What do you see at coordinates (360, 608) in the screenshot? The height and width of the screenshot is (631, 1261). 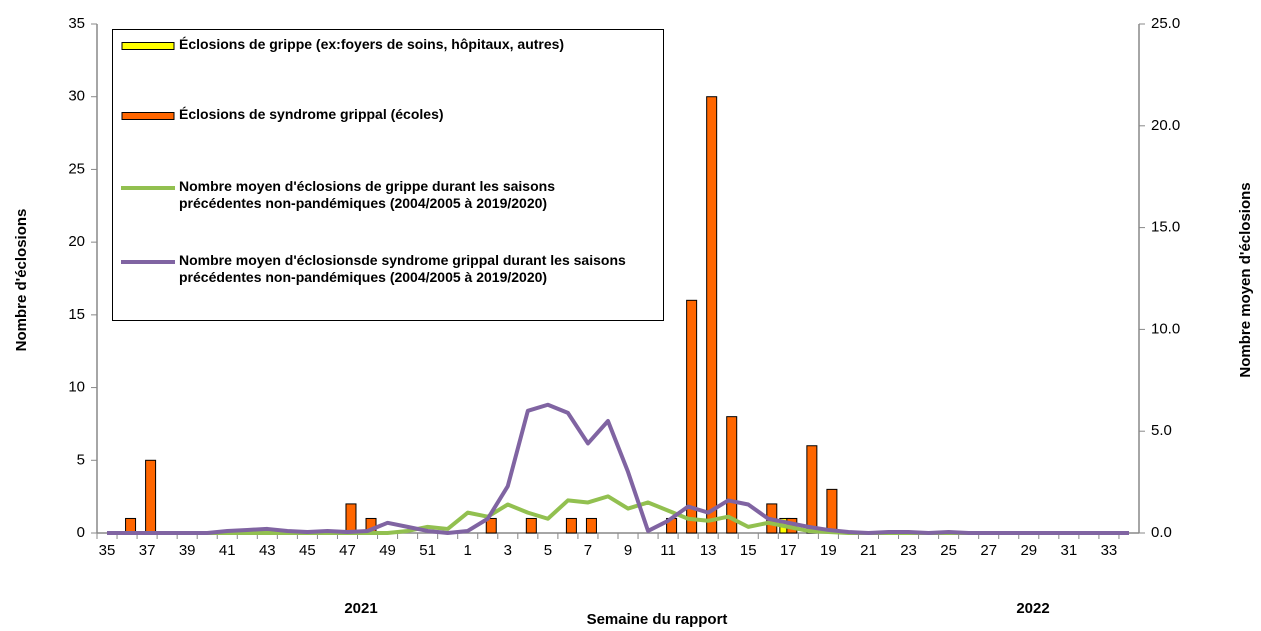 I see `year-label: 2021` at bounding box center [360, 608].